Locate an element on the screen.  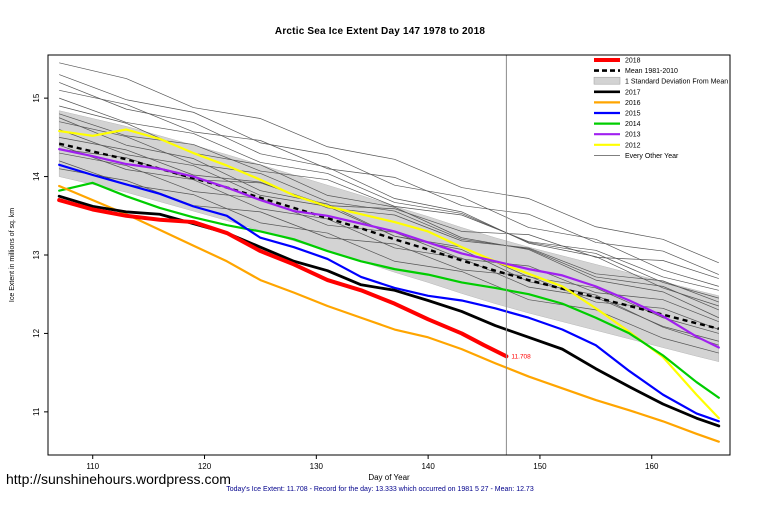
y-tick-label-11: 11 is located at coordinates (36, 411).